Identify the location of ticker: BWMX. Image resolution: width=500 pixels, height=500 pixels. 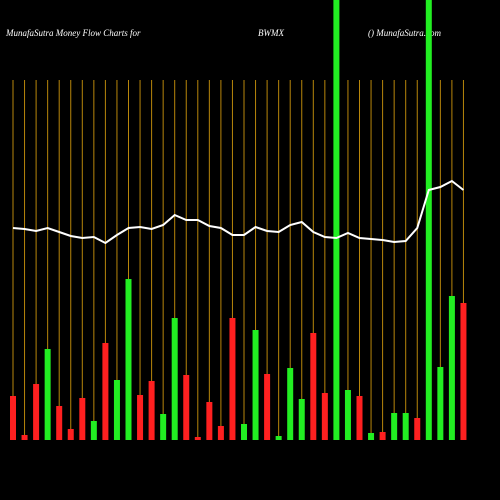
(271, 33).